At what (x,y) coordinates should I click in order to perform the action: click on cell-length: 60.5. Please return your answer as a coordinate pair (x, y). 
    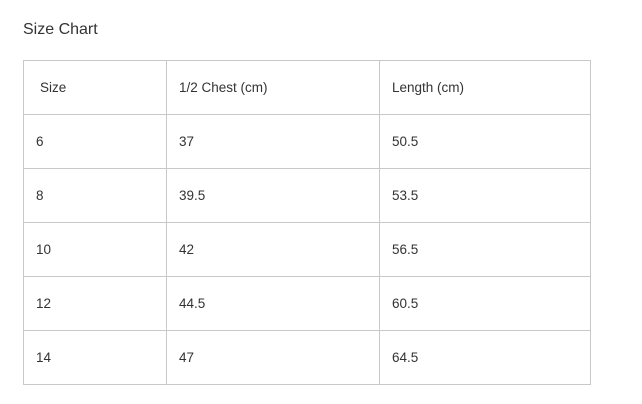
    Looking at the image, I should click on (485, 303).